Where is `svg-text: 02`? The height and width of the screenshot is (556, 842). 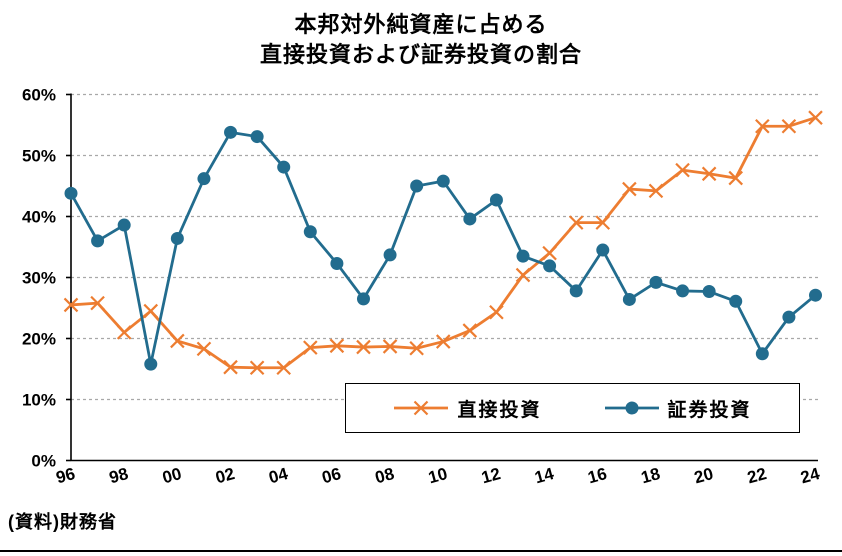 svg-text: 02 is located at coordinates (225, 475).